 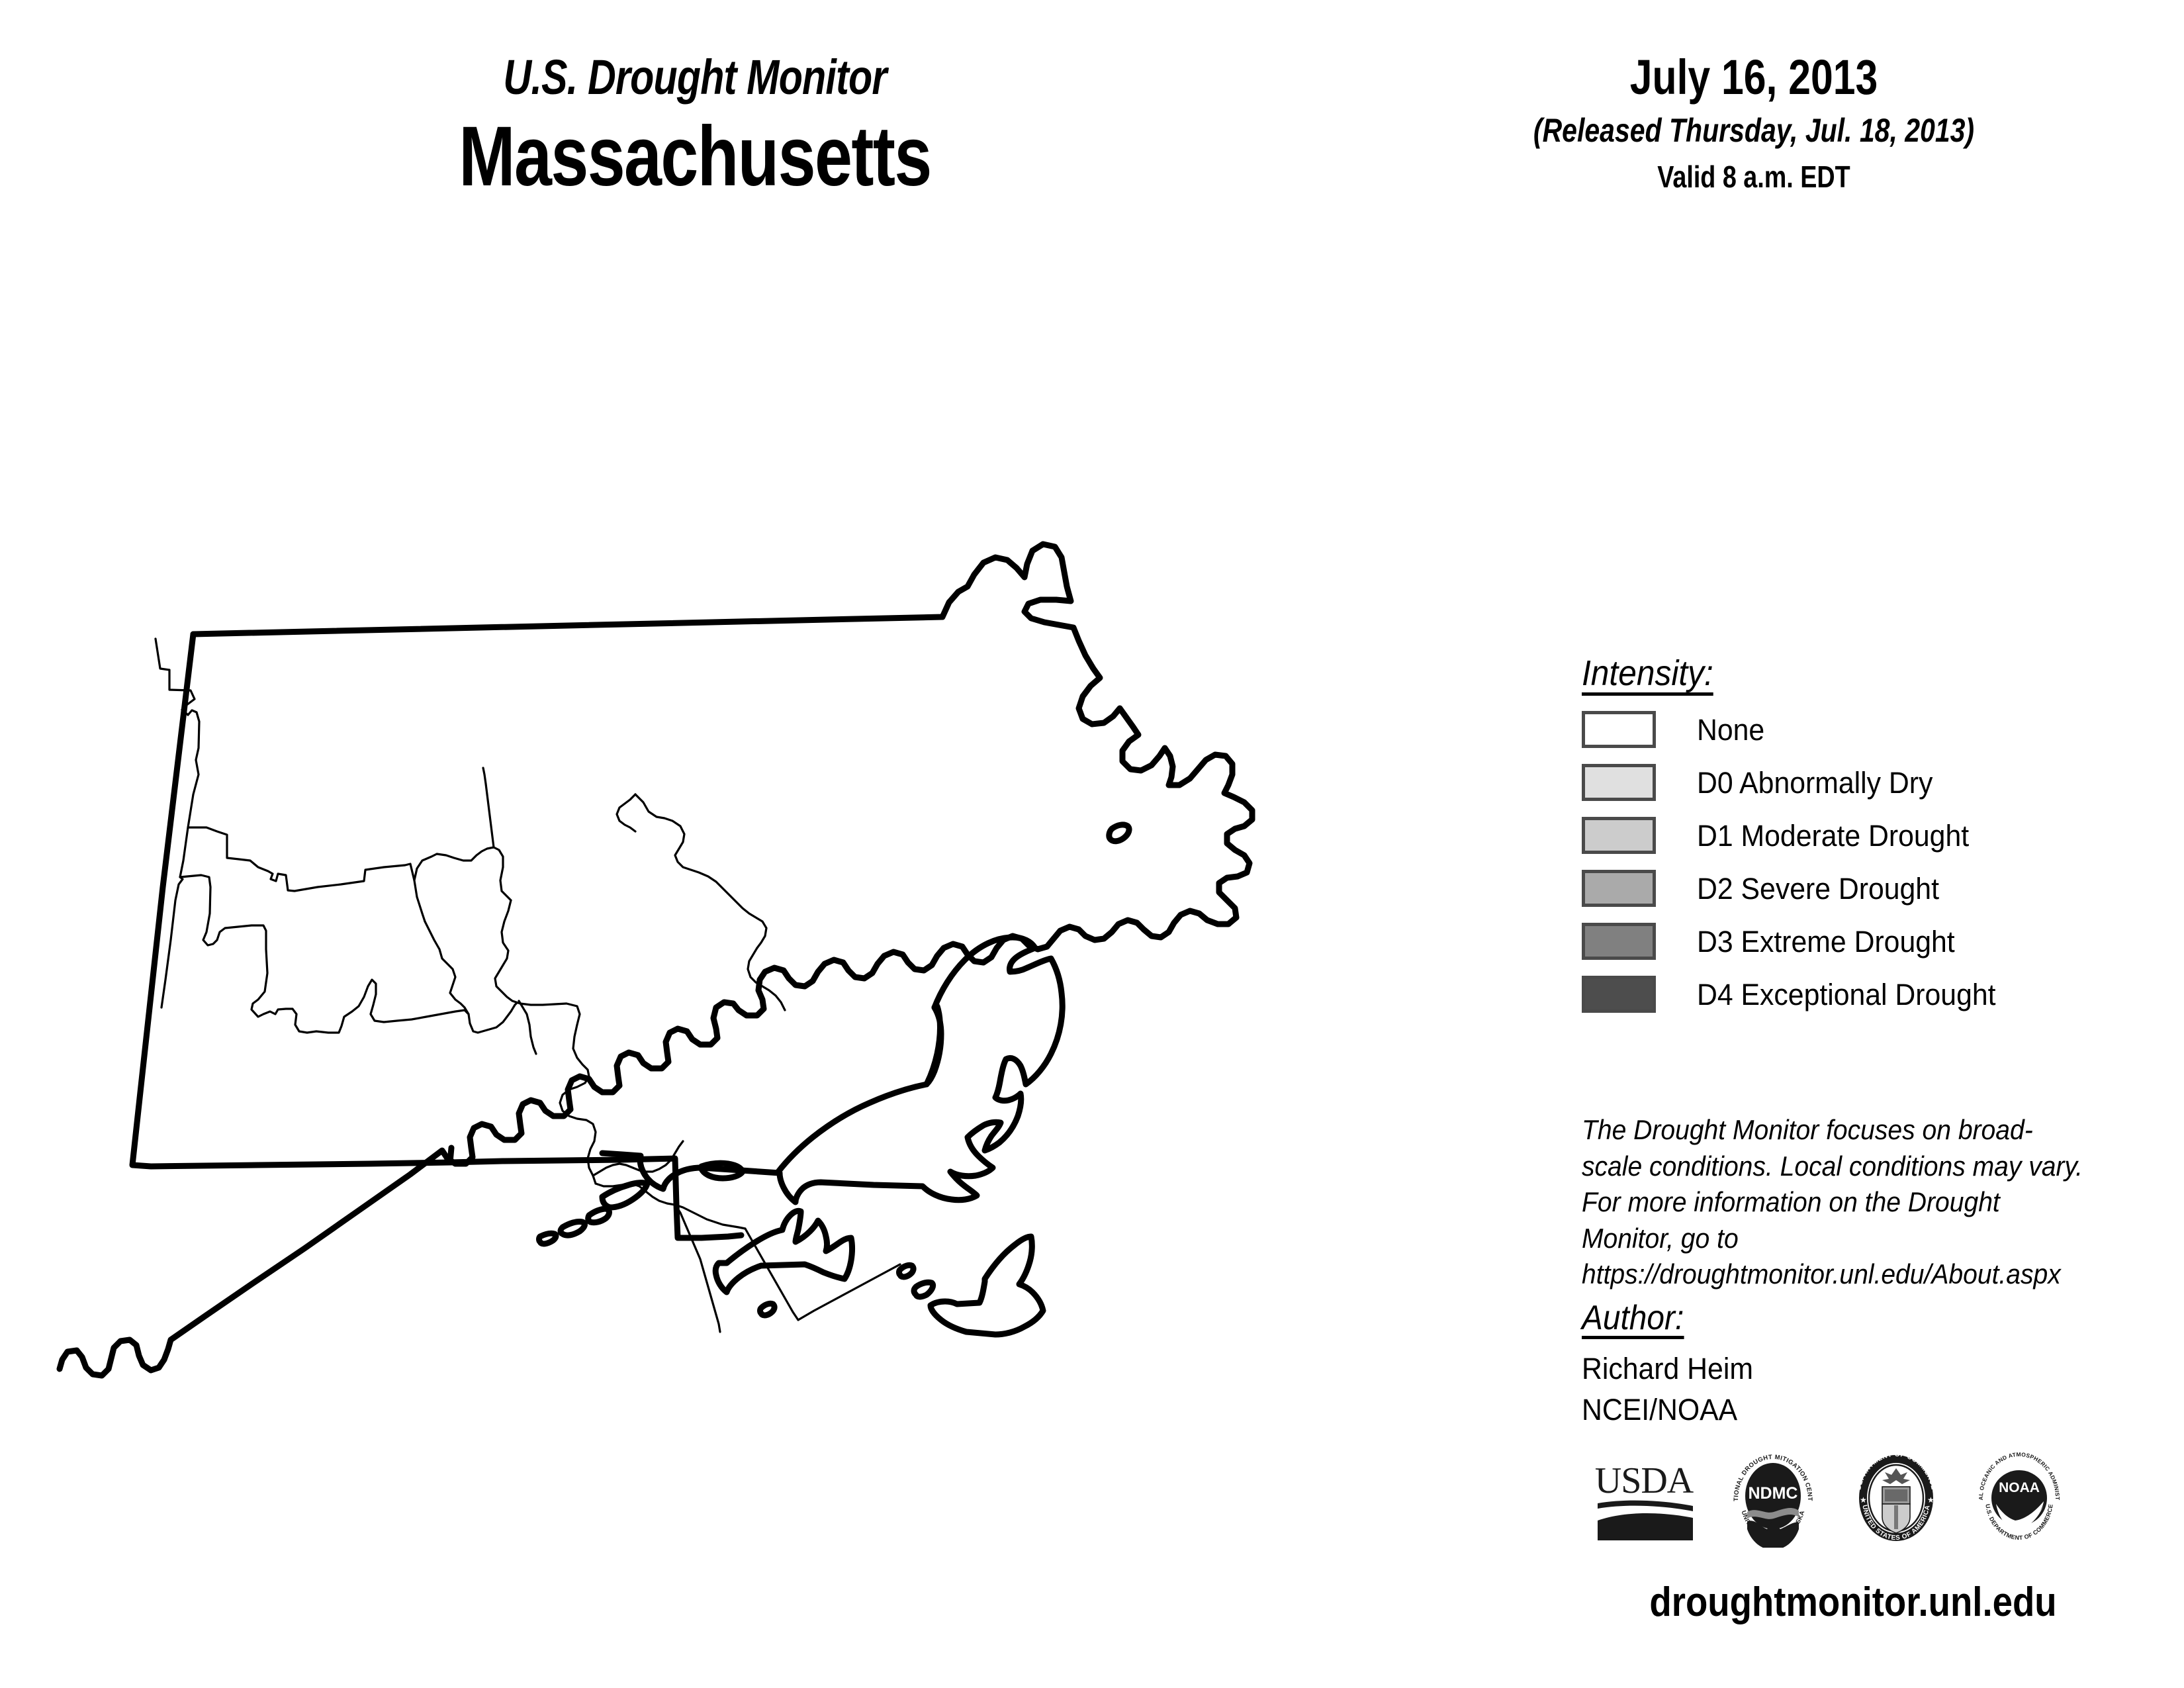 I want to click on state-boundary-south-east, so click(x=596, y=1198).